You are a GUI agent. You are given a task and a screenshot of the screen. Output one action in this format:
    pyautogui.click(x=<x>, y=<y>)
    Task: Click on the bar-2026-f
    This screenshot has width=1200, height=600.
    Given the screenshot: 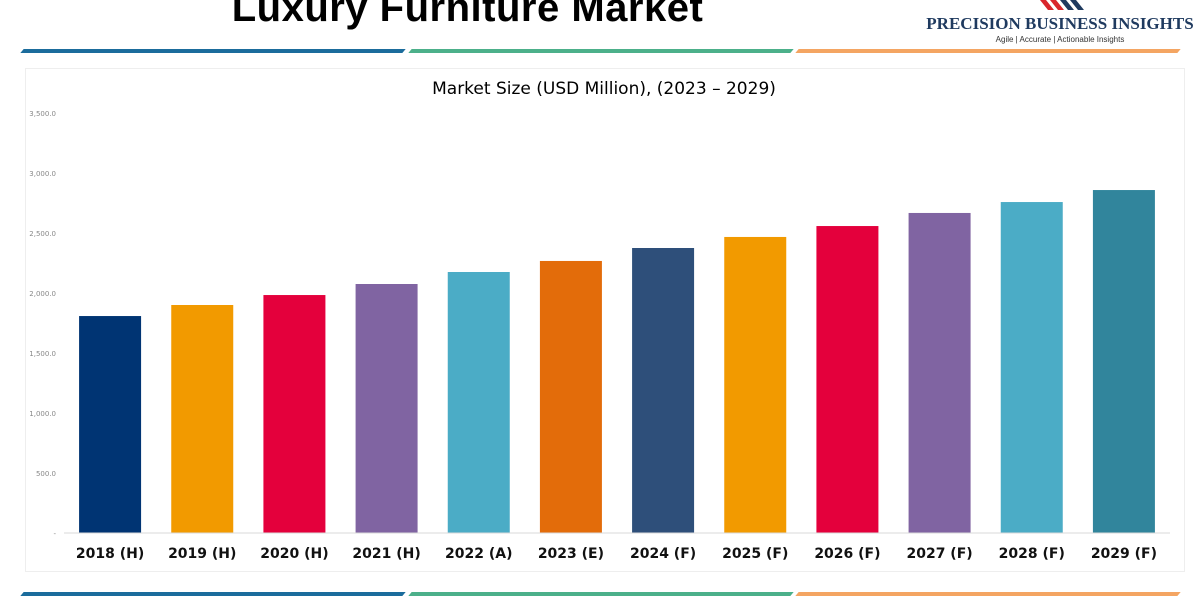 What is the action you would take?
    pyautogui.click(x=847, y=380)
    